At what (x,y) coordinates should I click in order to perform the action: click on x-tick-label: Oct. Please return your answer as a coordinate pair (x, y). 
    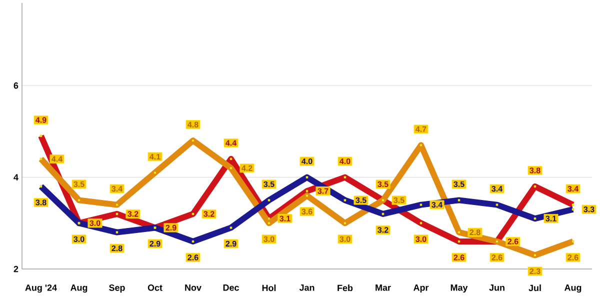
    Looking at the image, I should click on (155, 287).